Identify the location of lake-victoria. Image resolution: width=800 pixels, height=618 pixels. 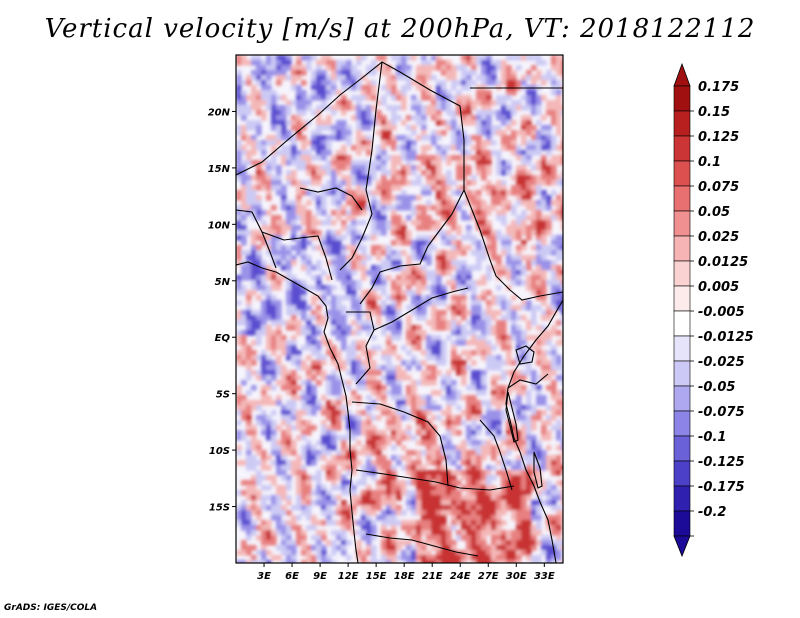
(525, 355).